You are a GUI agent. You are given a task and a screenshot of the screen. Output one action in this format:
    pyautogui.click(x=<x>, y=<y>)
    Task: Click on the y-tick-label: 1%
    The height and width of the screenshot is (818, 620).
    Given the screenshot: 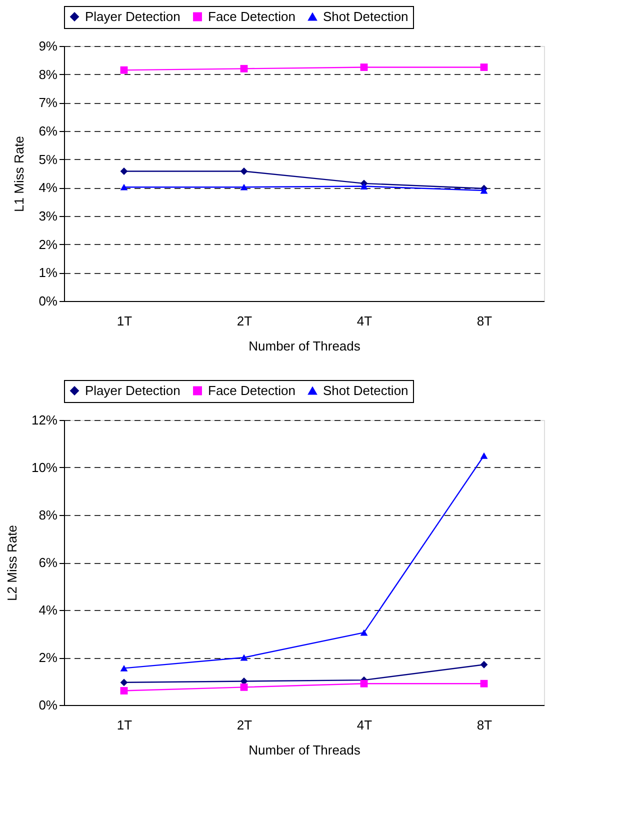 What is the action you would take?
    pyautogui.click(x=48, y=272)
    